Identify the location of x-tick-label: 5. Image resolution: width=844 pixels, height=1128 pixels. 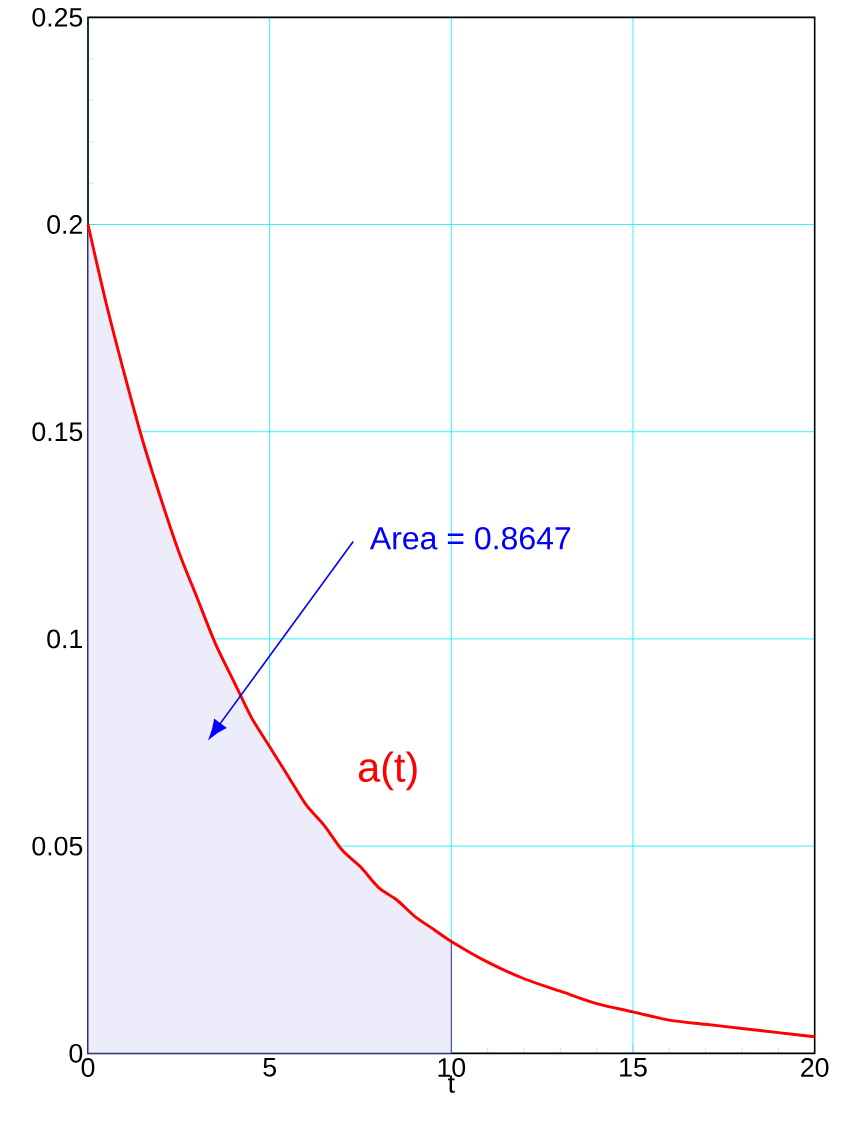
(269, 1067).